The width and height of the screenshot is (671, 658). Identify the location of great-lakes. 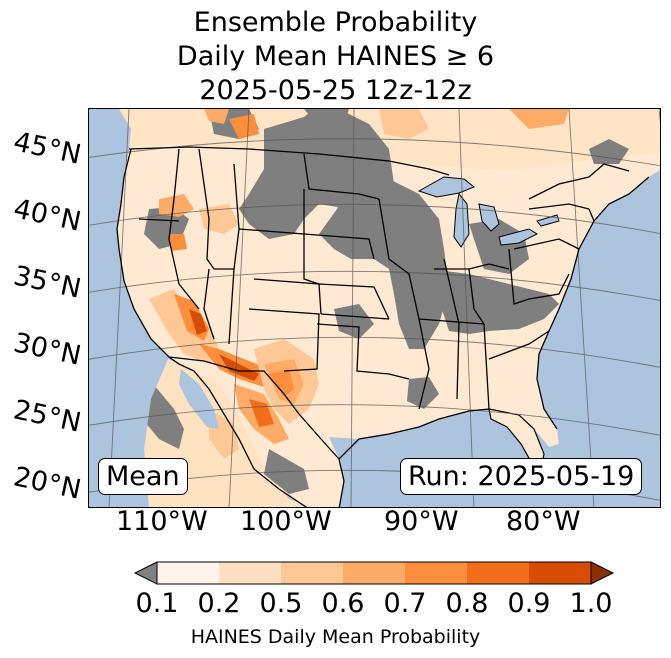
(488, 212).